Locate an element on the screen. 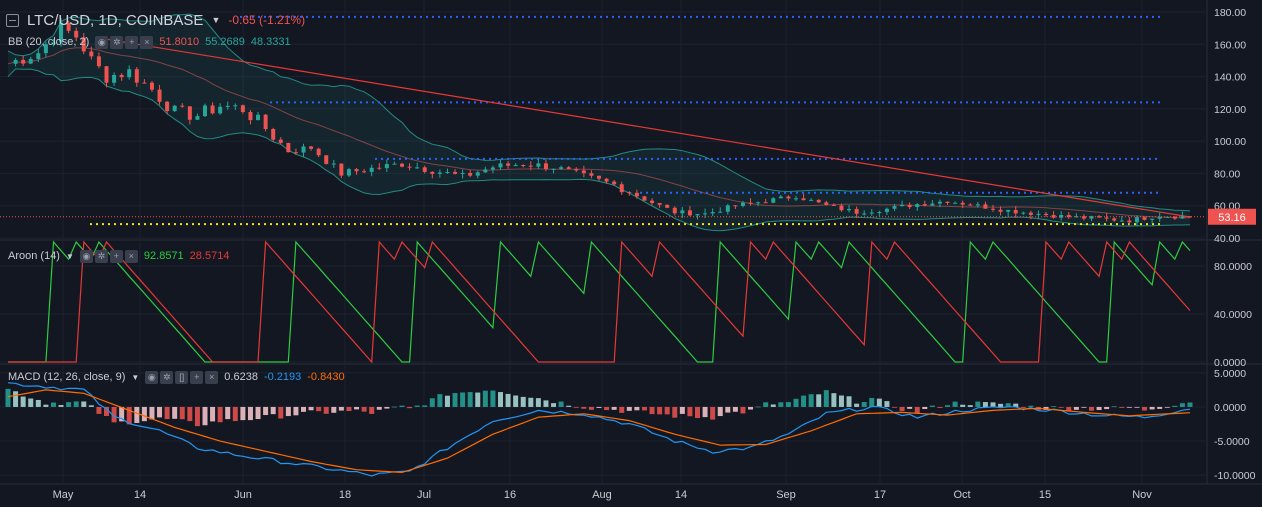 This screenshot has width=1262, height=507. macd-controls: ◉ ✲ [] + × is located at coordinates (182, 377).